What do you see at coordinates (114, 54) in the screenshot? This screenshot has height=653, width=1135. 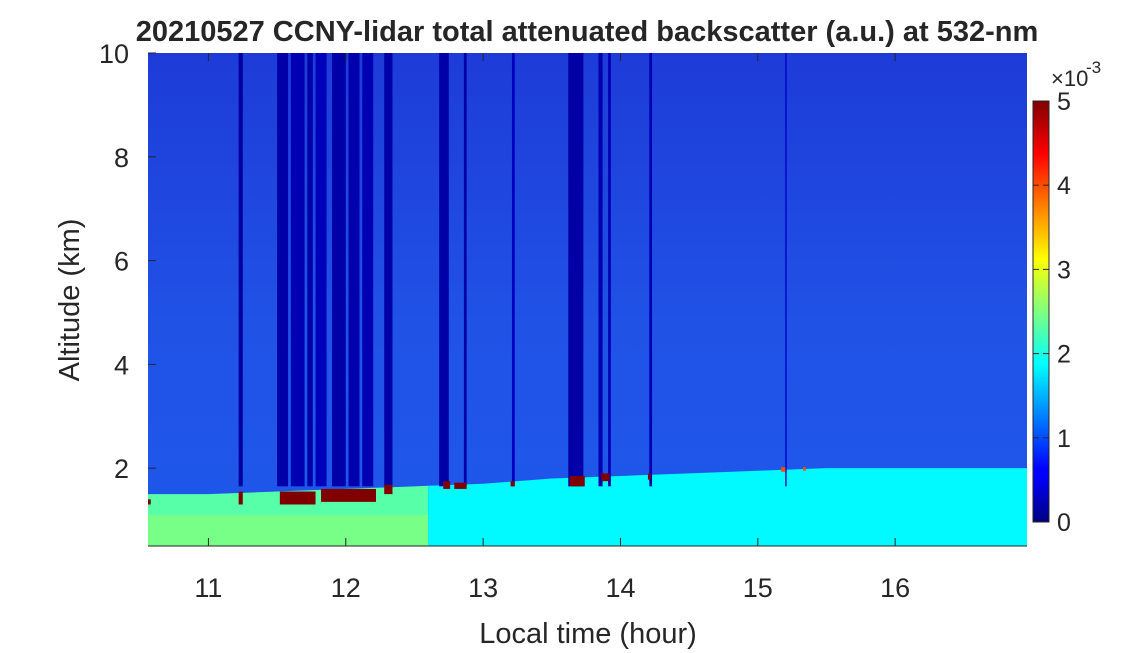 I see `y-tick-label: 10` at bounding box center [114, 54].